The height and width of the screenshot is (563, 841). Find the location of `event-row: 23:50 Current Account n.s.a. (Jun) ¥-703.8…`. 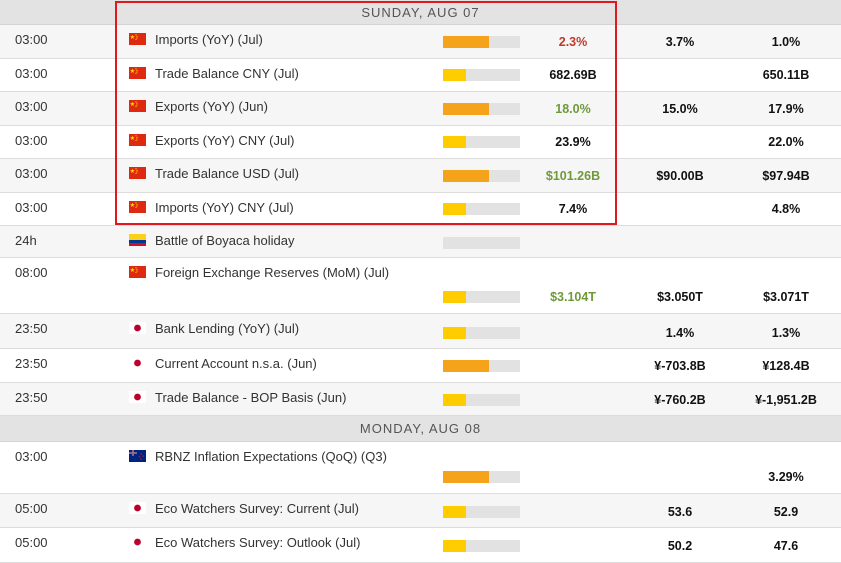

event-row: 23:50 Current Account n.s.a. (Jun) ¥-703.8… is located at coordinates (420, 366).